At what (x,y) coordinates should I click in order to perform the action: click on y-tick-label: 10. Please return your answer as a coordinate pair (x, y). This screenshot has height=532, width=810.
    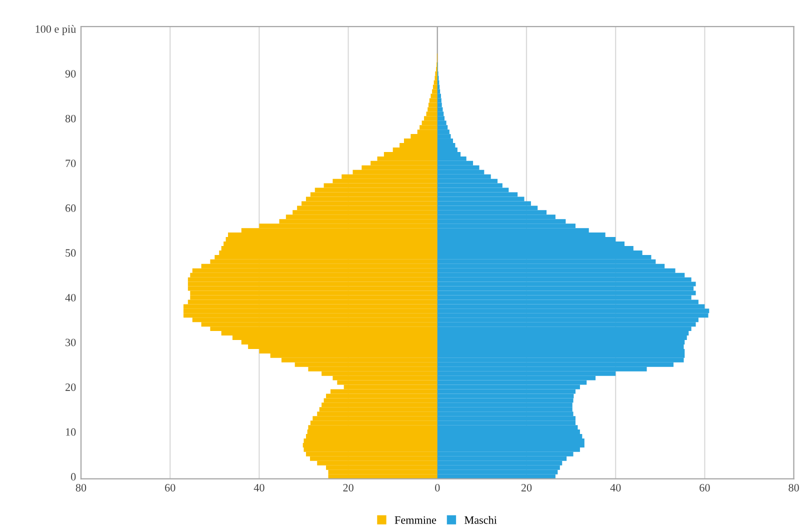
    Looking at the image, I should click on (71, 432).